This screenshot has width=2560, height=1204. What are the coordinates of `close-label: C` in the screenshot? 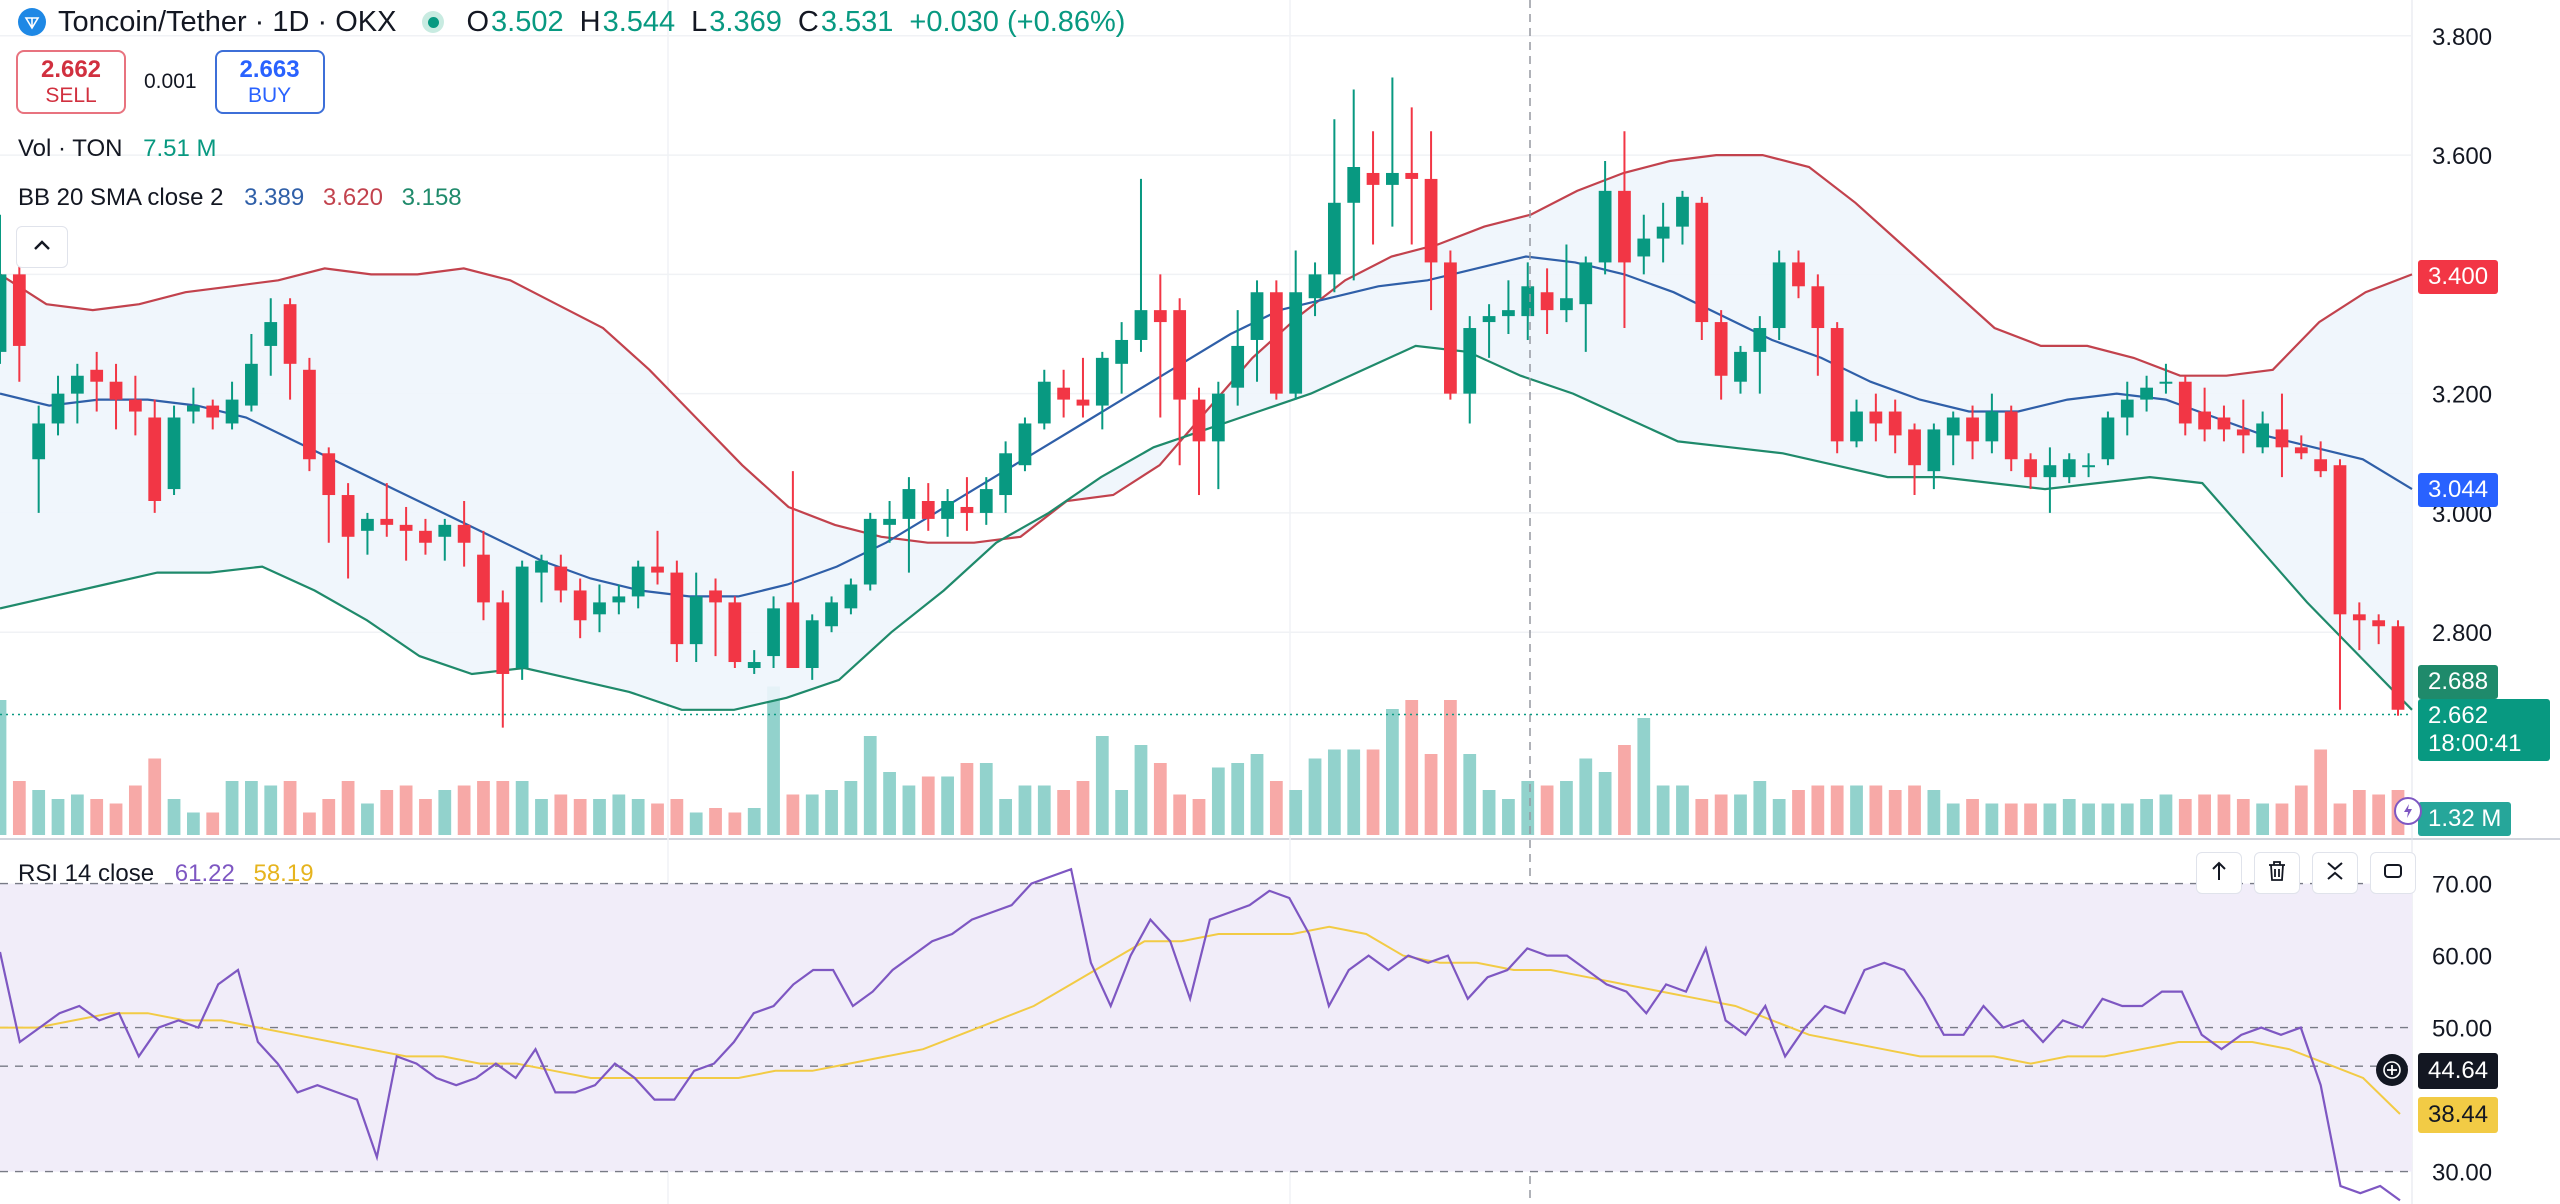 It's located at (808, 22).